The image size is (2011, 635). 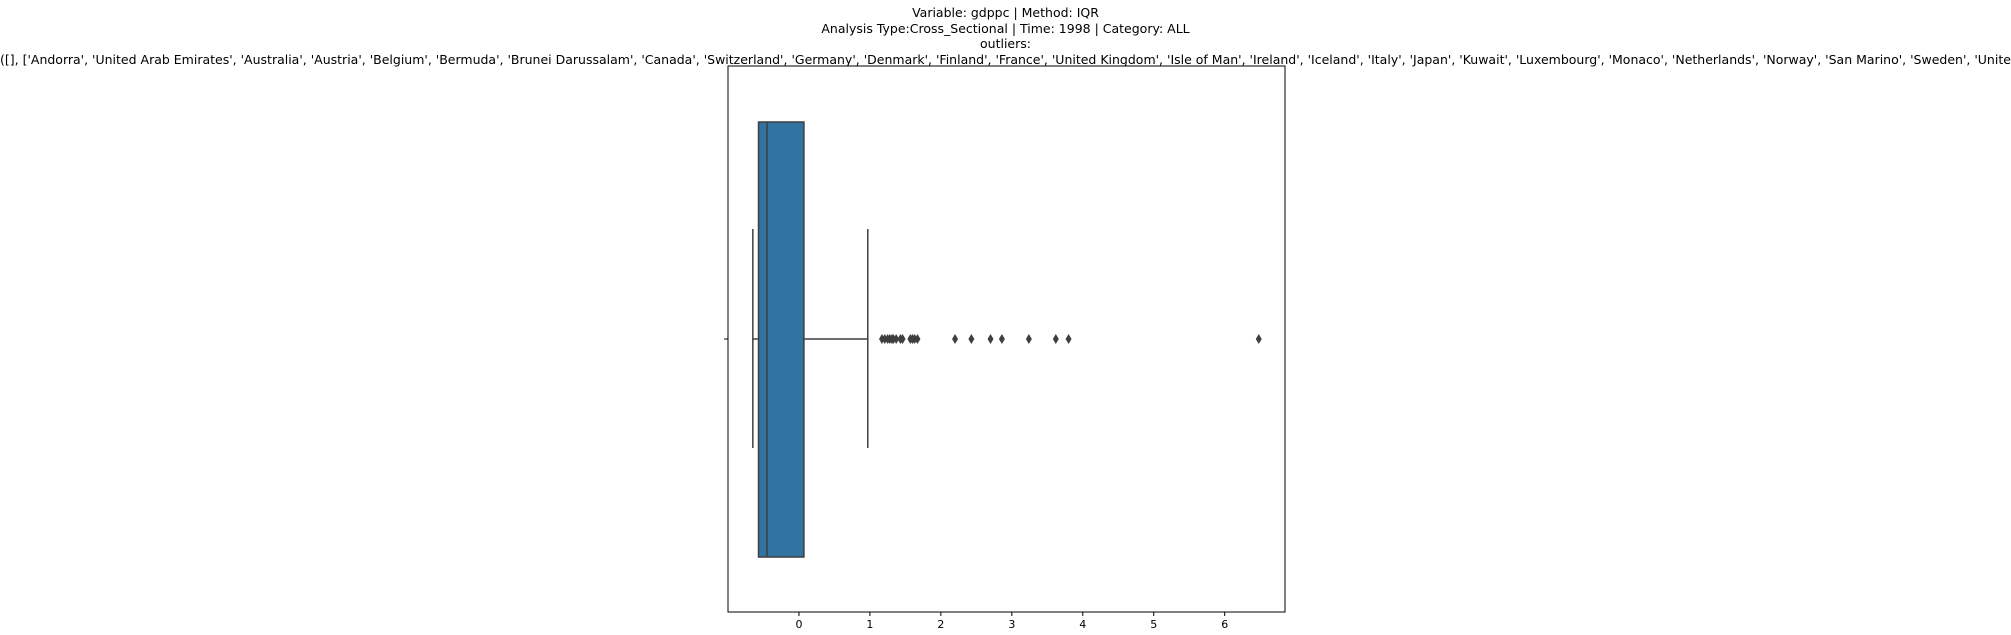 I want to click on iqr-box, so click(x=781, y=339).